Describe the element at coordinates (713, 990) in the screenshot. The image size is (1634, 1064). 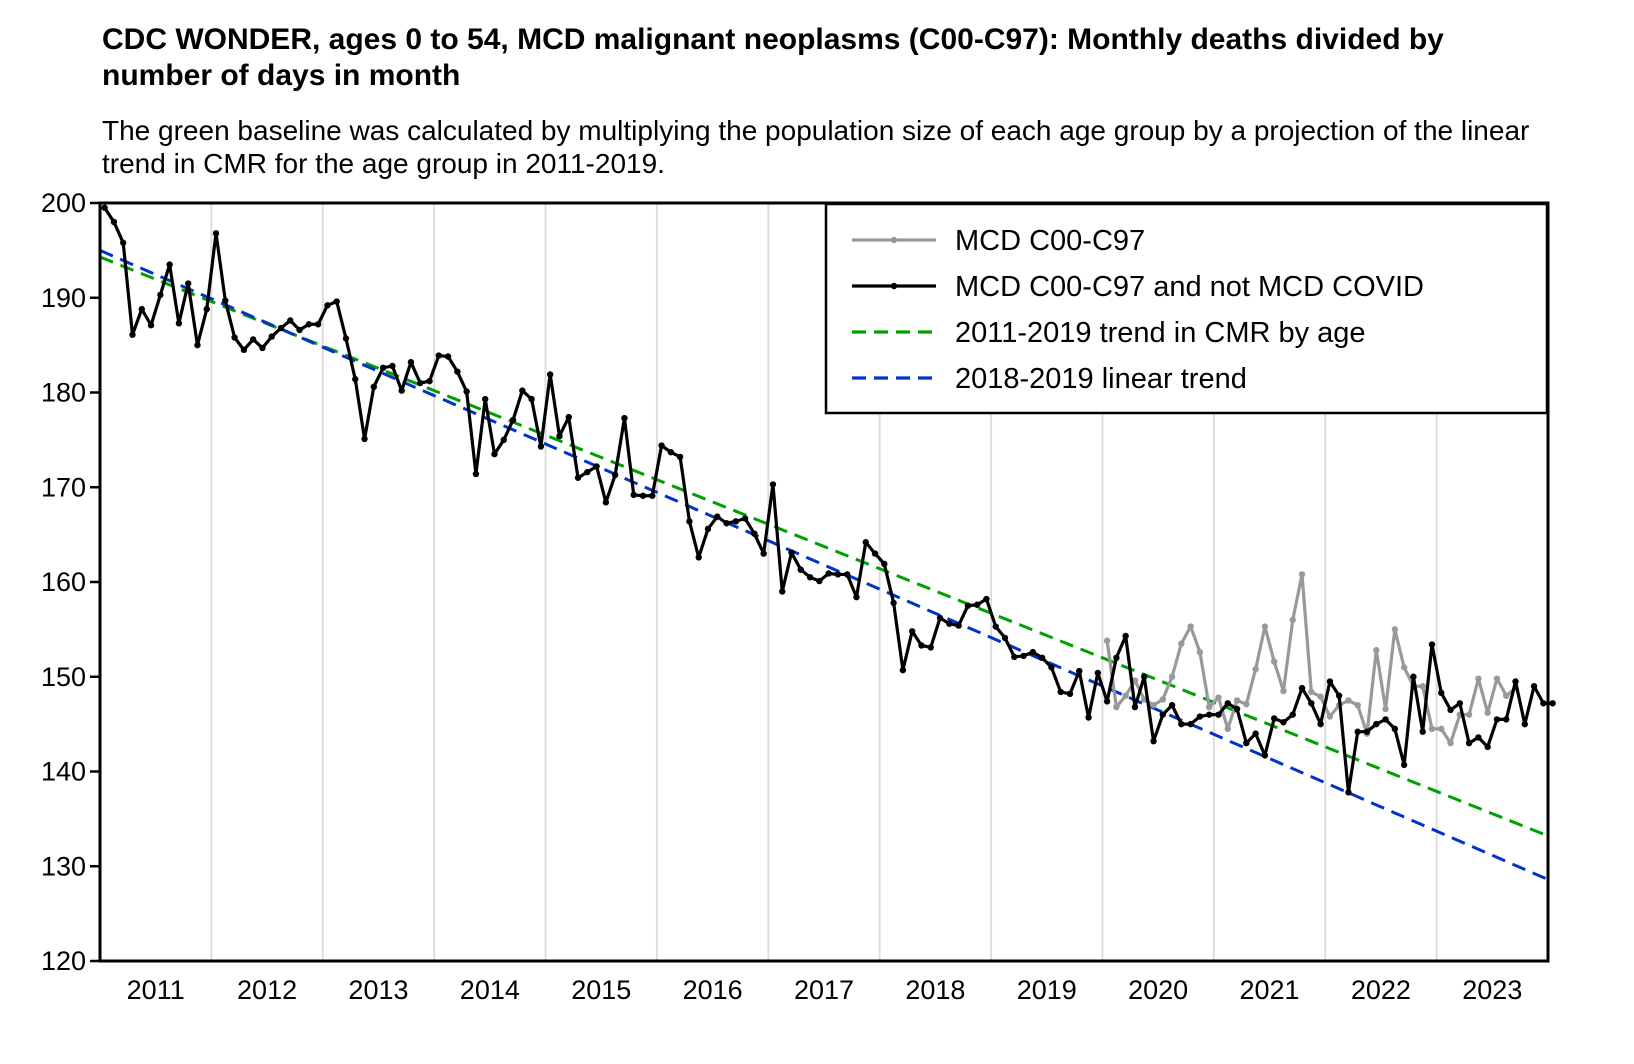
I see `x-tick-label: 2016` at that location.